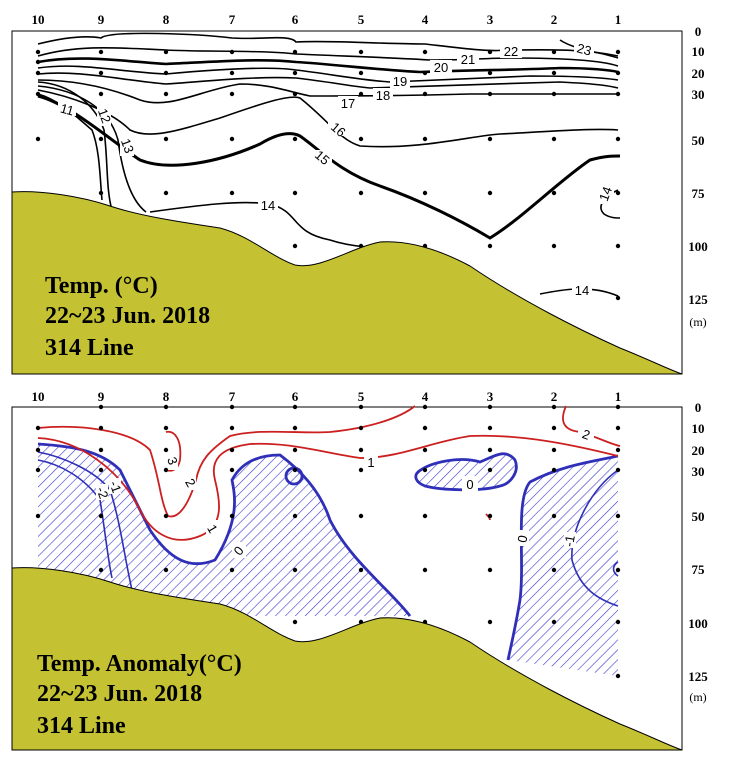 This screenshot has width=744, height=764. I want to click on anomaly-3-line, so click(173, 451).